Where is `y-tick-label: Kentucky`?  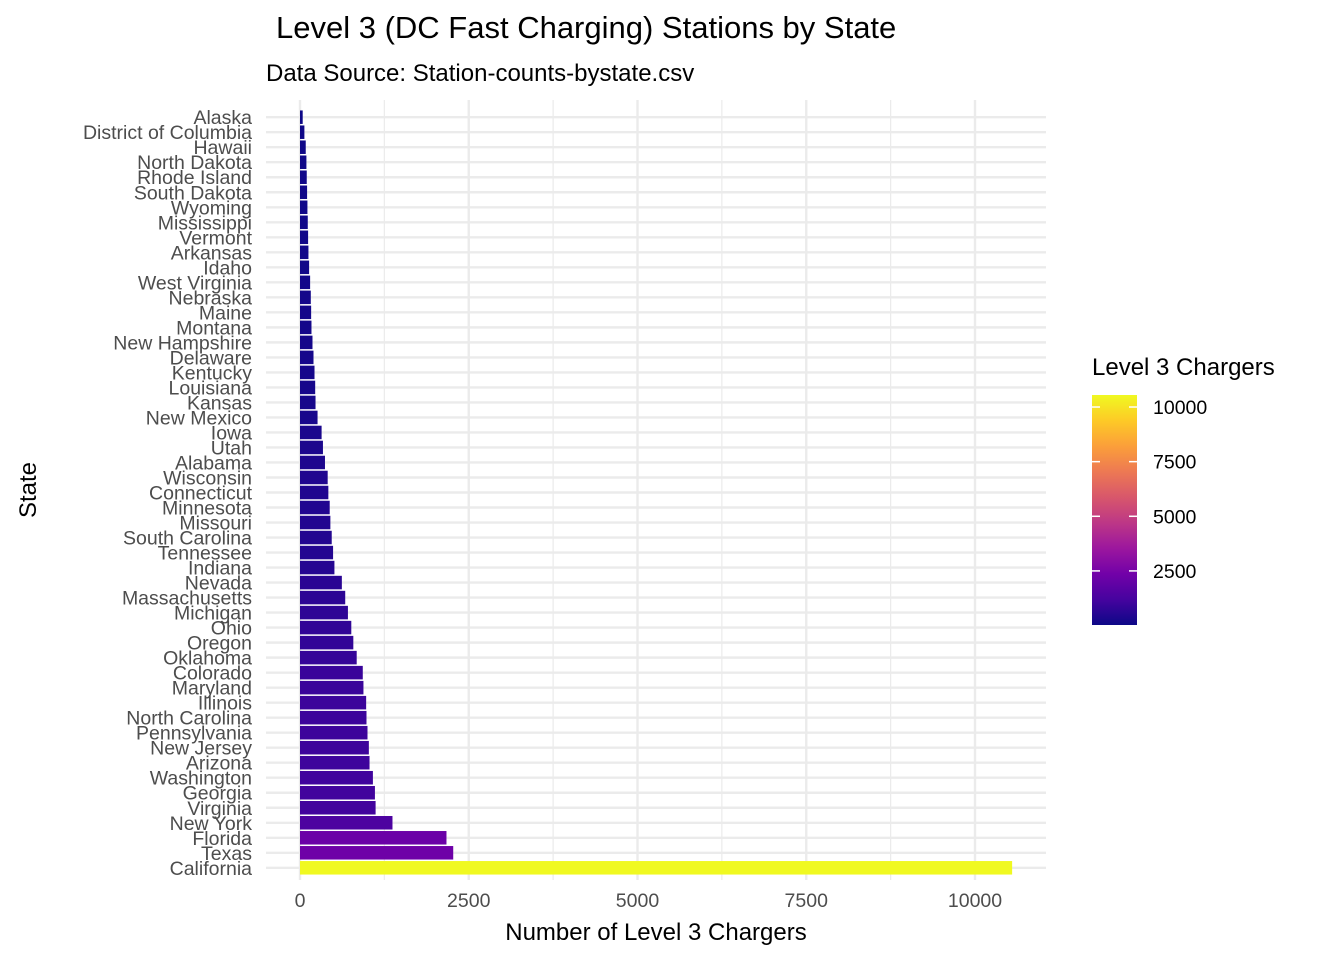 y-tick-label: Kentucky is located at coordinates (212, 373).